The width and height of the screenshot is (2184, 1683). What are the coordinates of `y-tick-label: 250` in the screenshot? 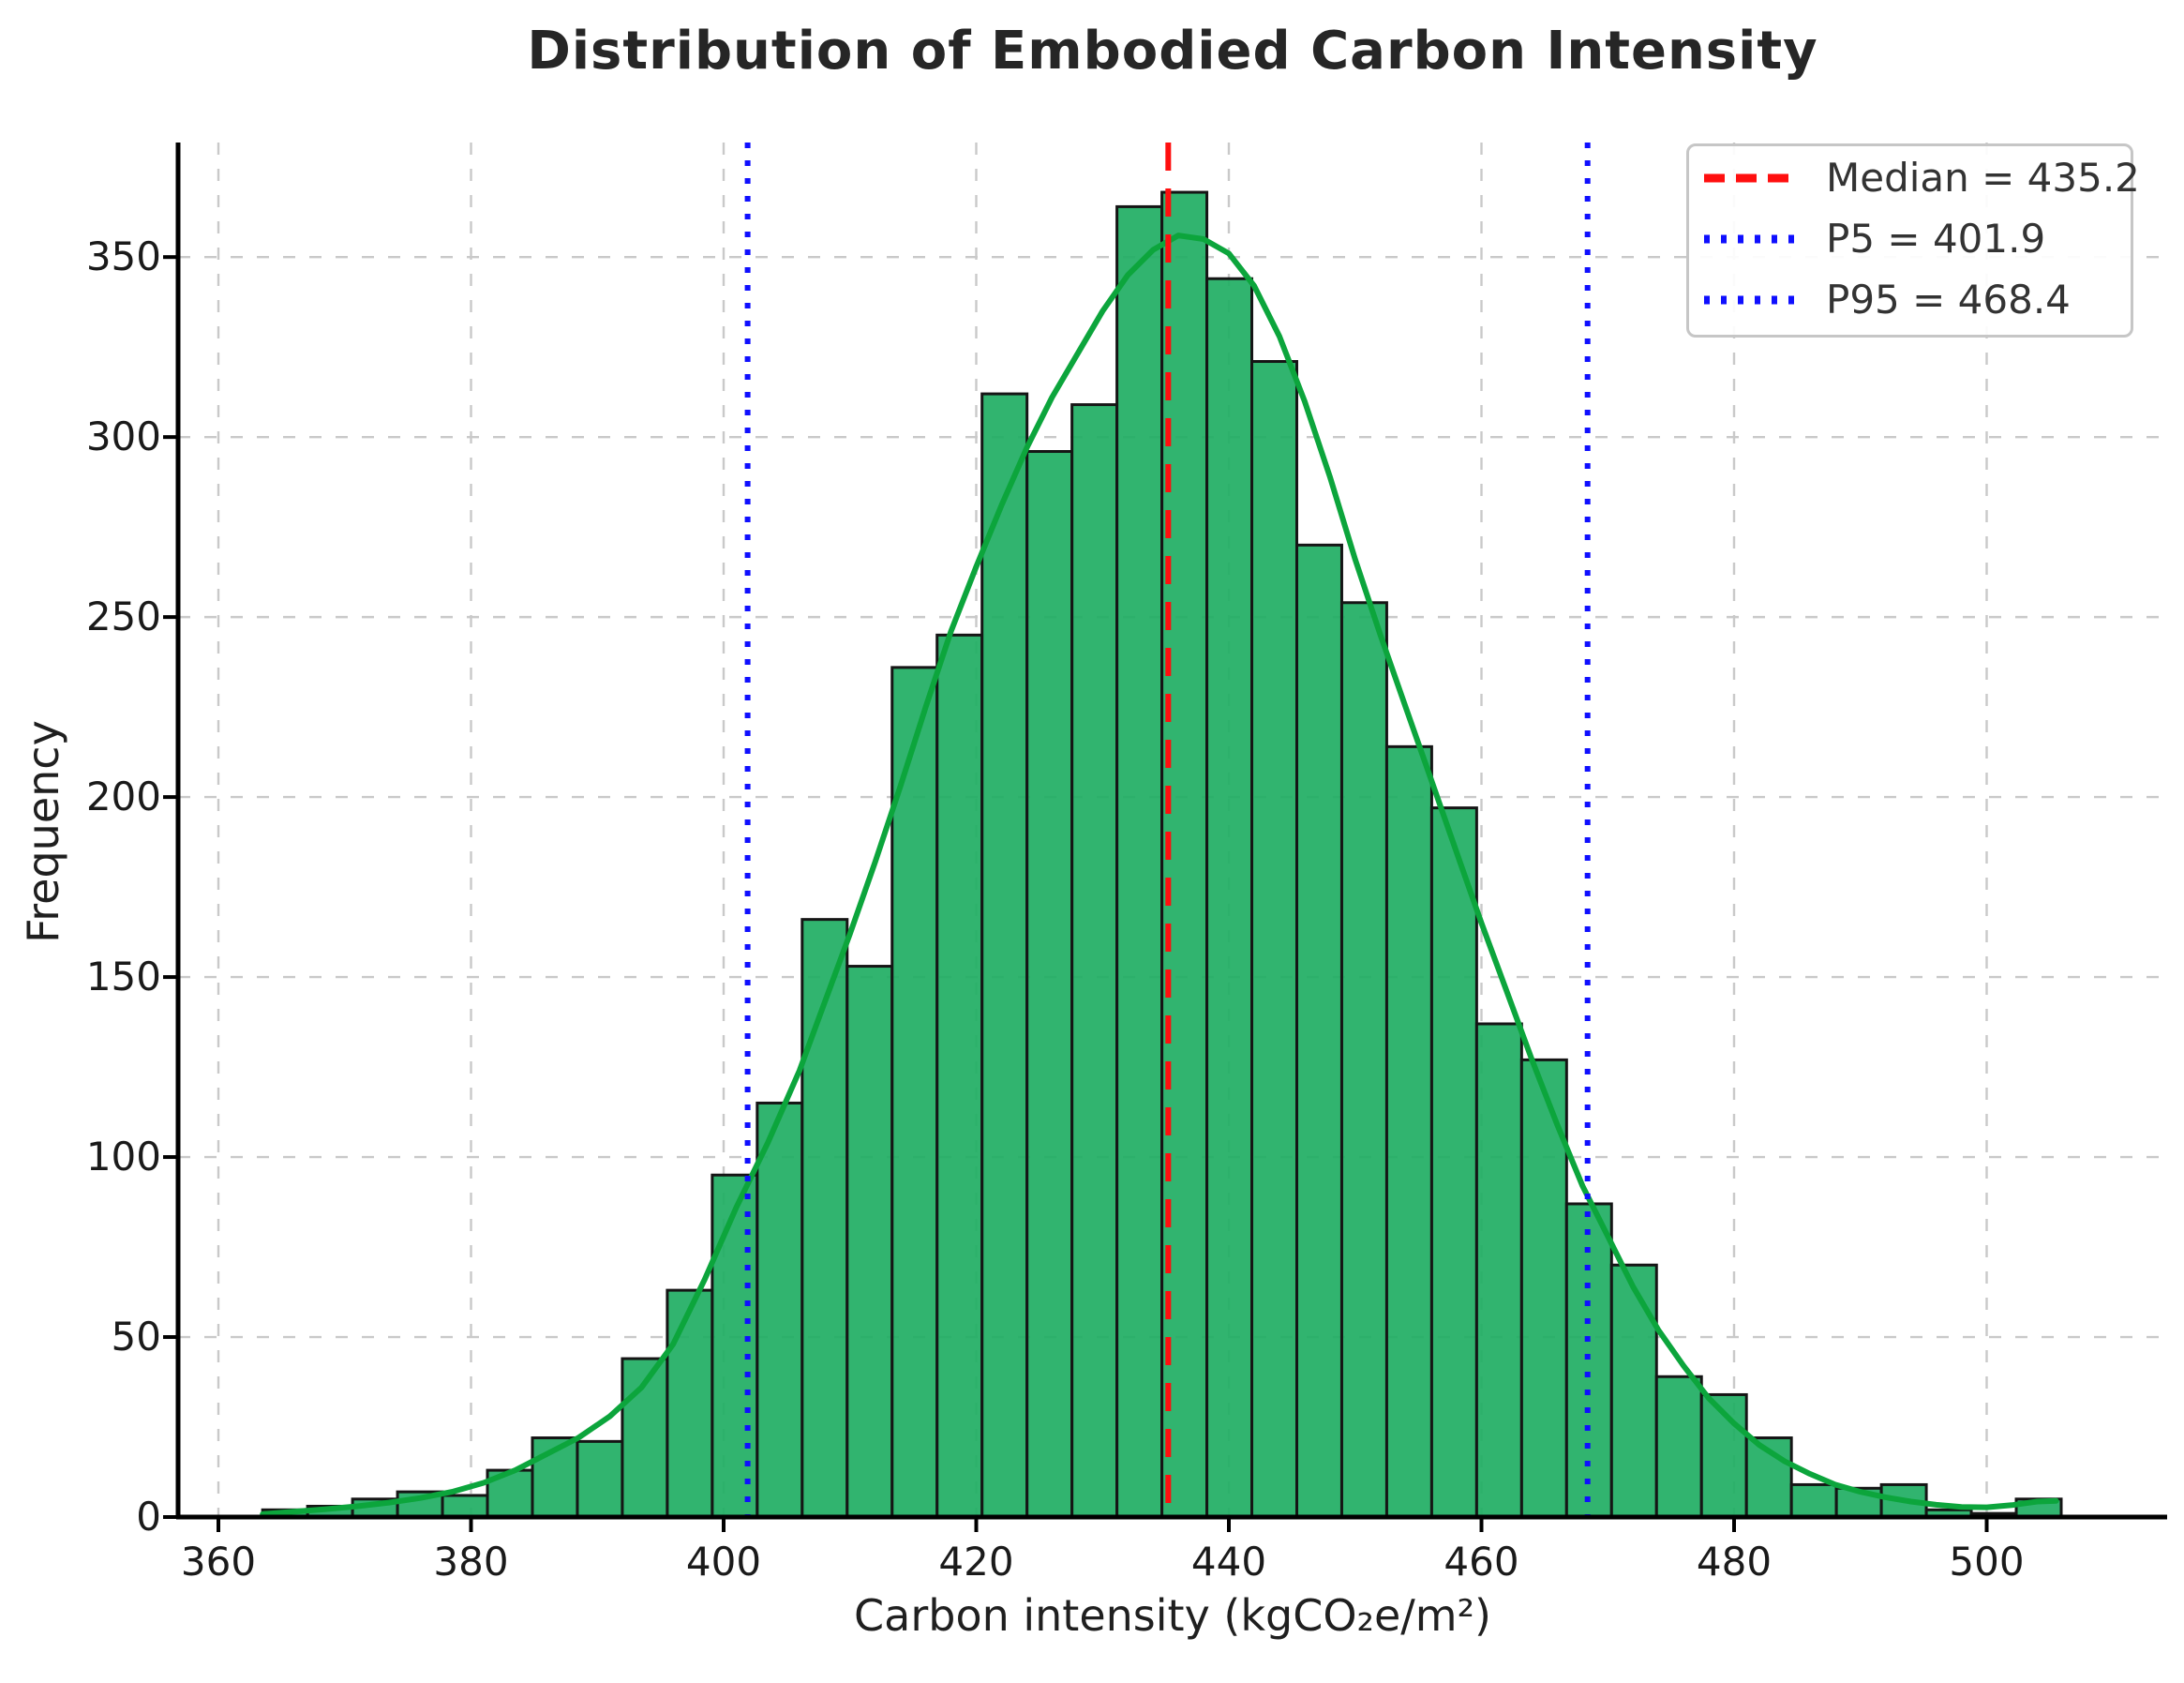 It's located at (123, 617).